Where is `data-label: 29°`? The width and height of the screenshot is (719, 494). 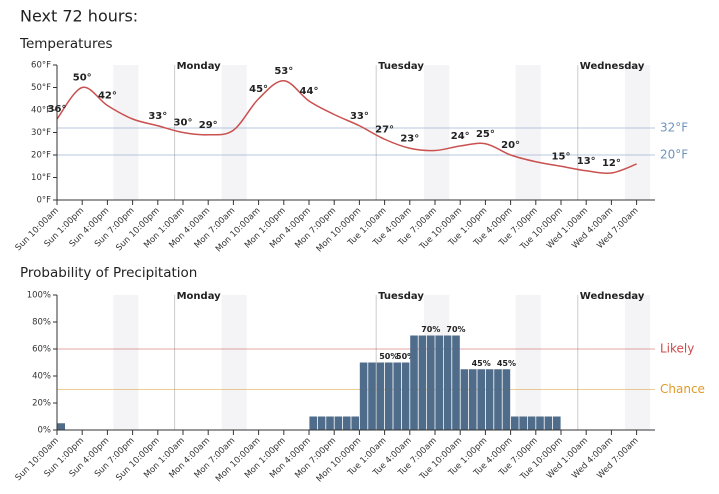
data-label: 29° is located at coordinates (208, 125).